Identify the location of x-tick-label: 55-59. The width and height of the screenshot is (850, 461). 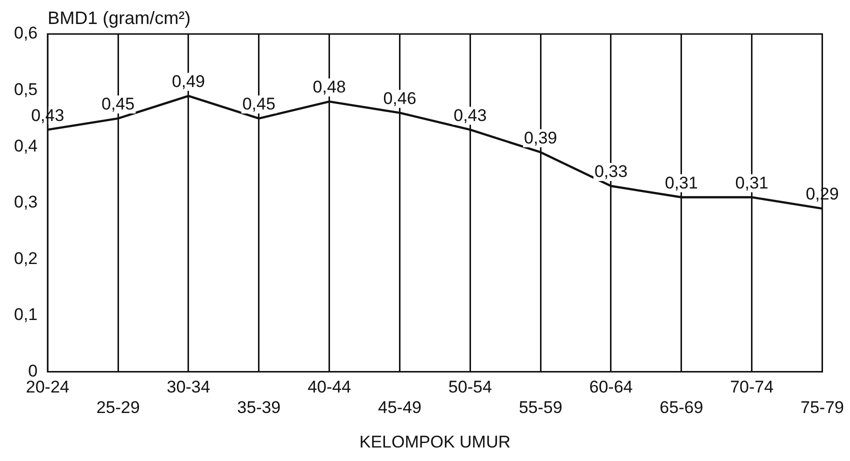
(540, 408).